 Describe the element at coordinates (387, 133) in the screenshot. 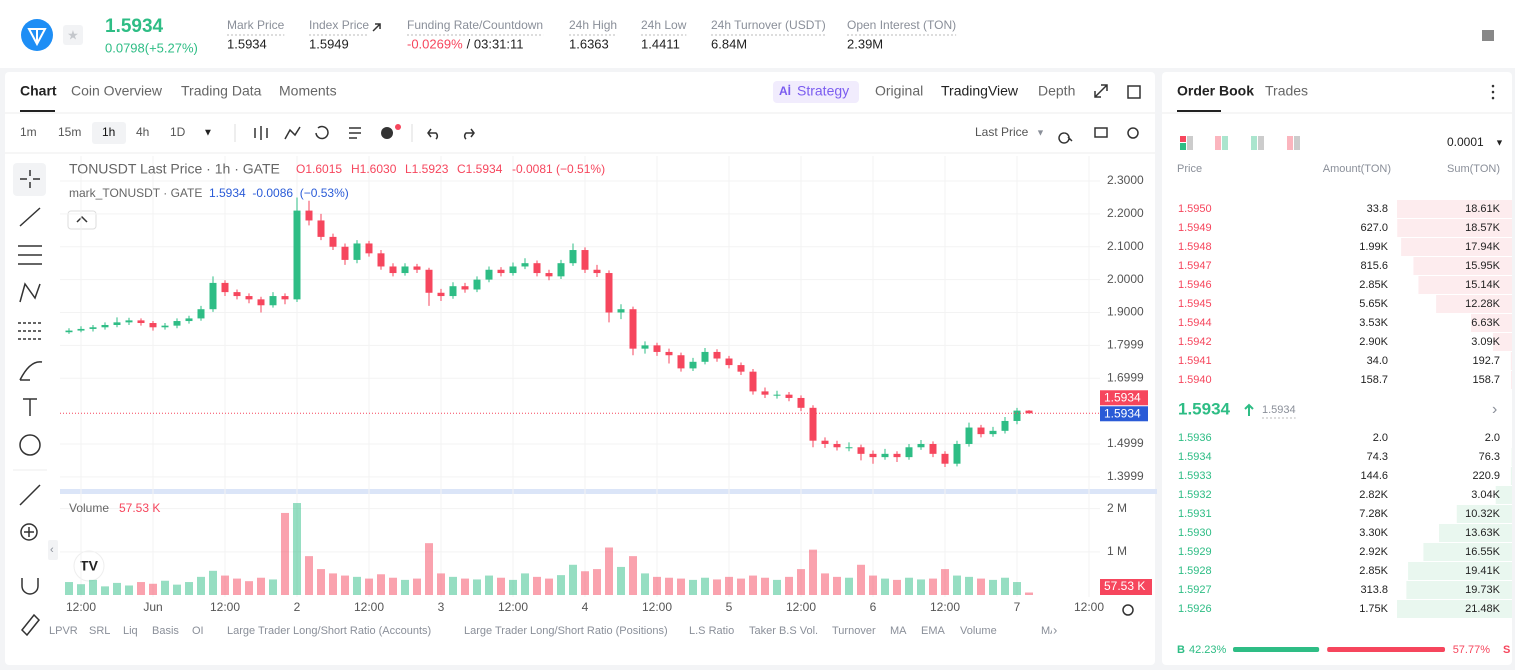

I see `indicator-icon` at that location.